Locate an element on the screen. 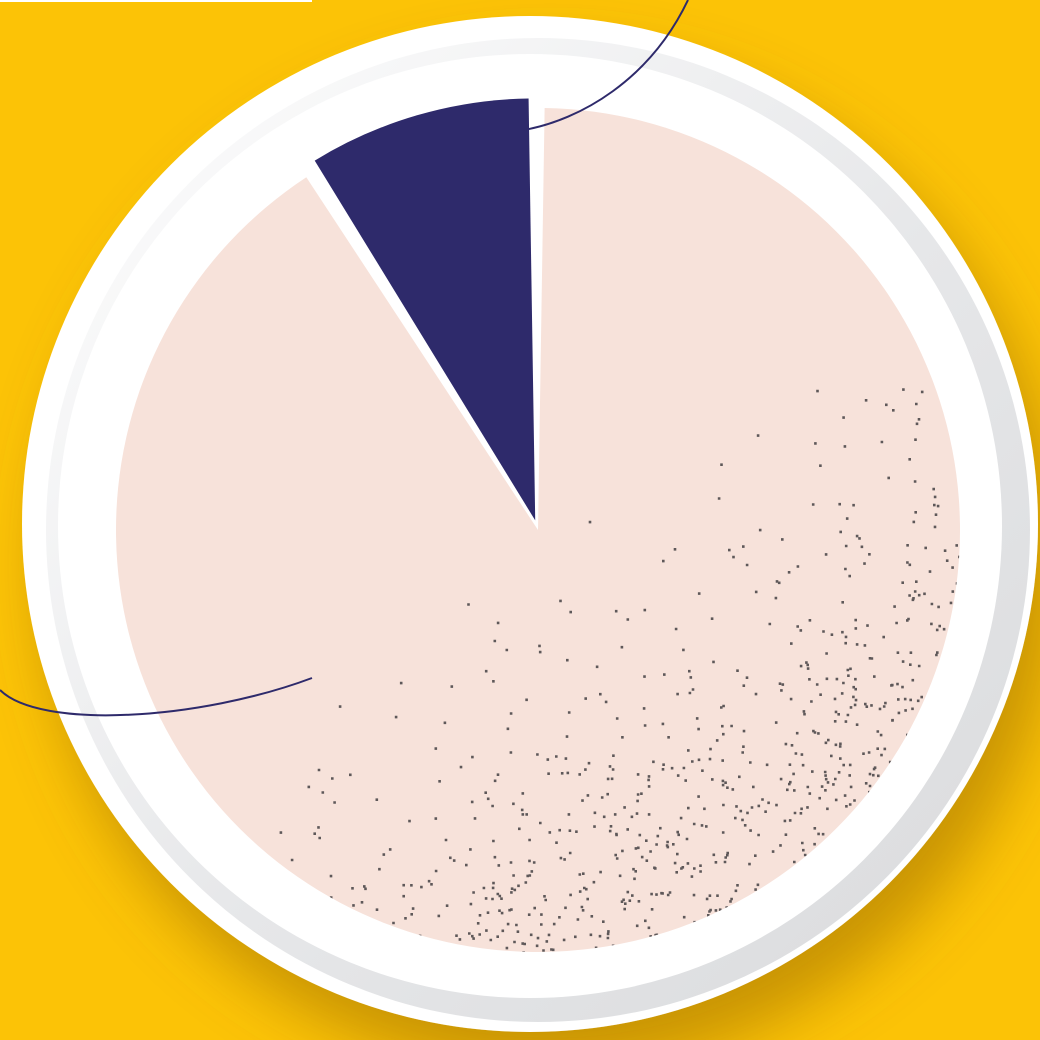 The height and width of the screenshot is (1040, 1040). leader-line-left is located at coordinates (156, 697).